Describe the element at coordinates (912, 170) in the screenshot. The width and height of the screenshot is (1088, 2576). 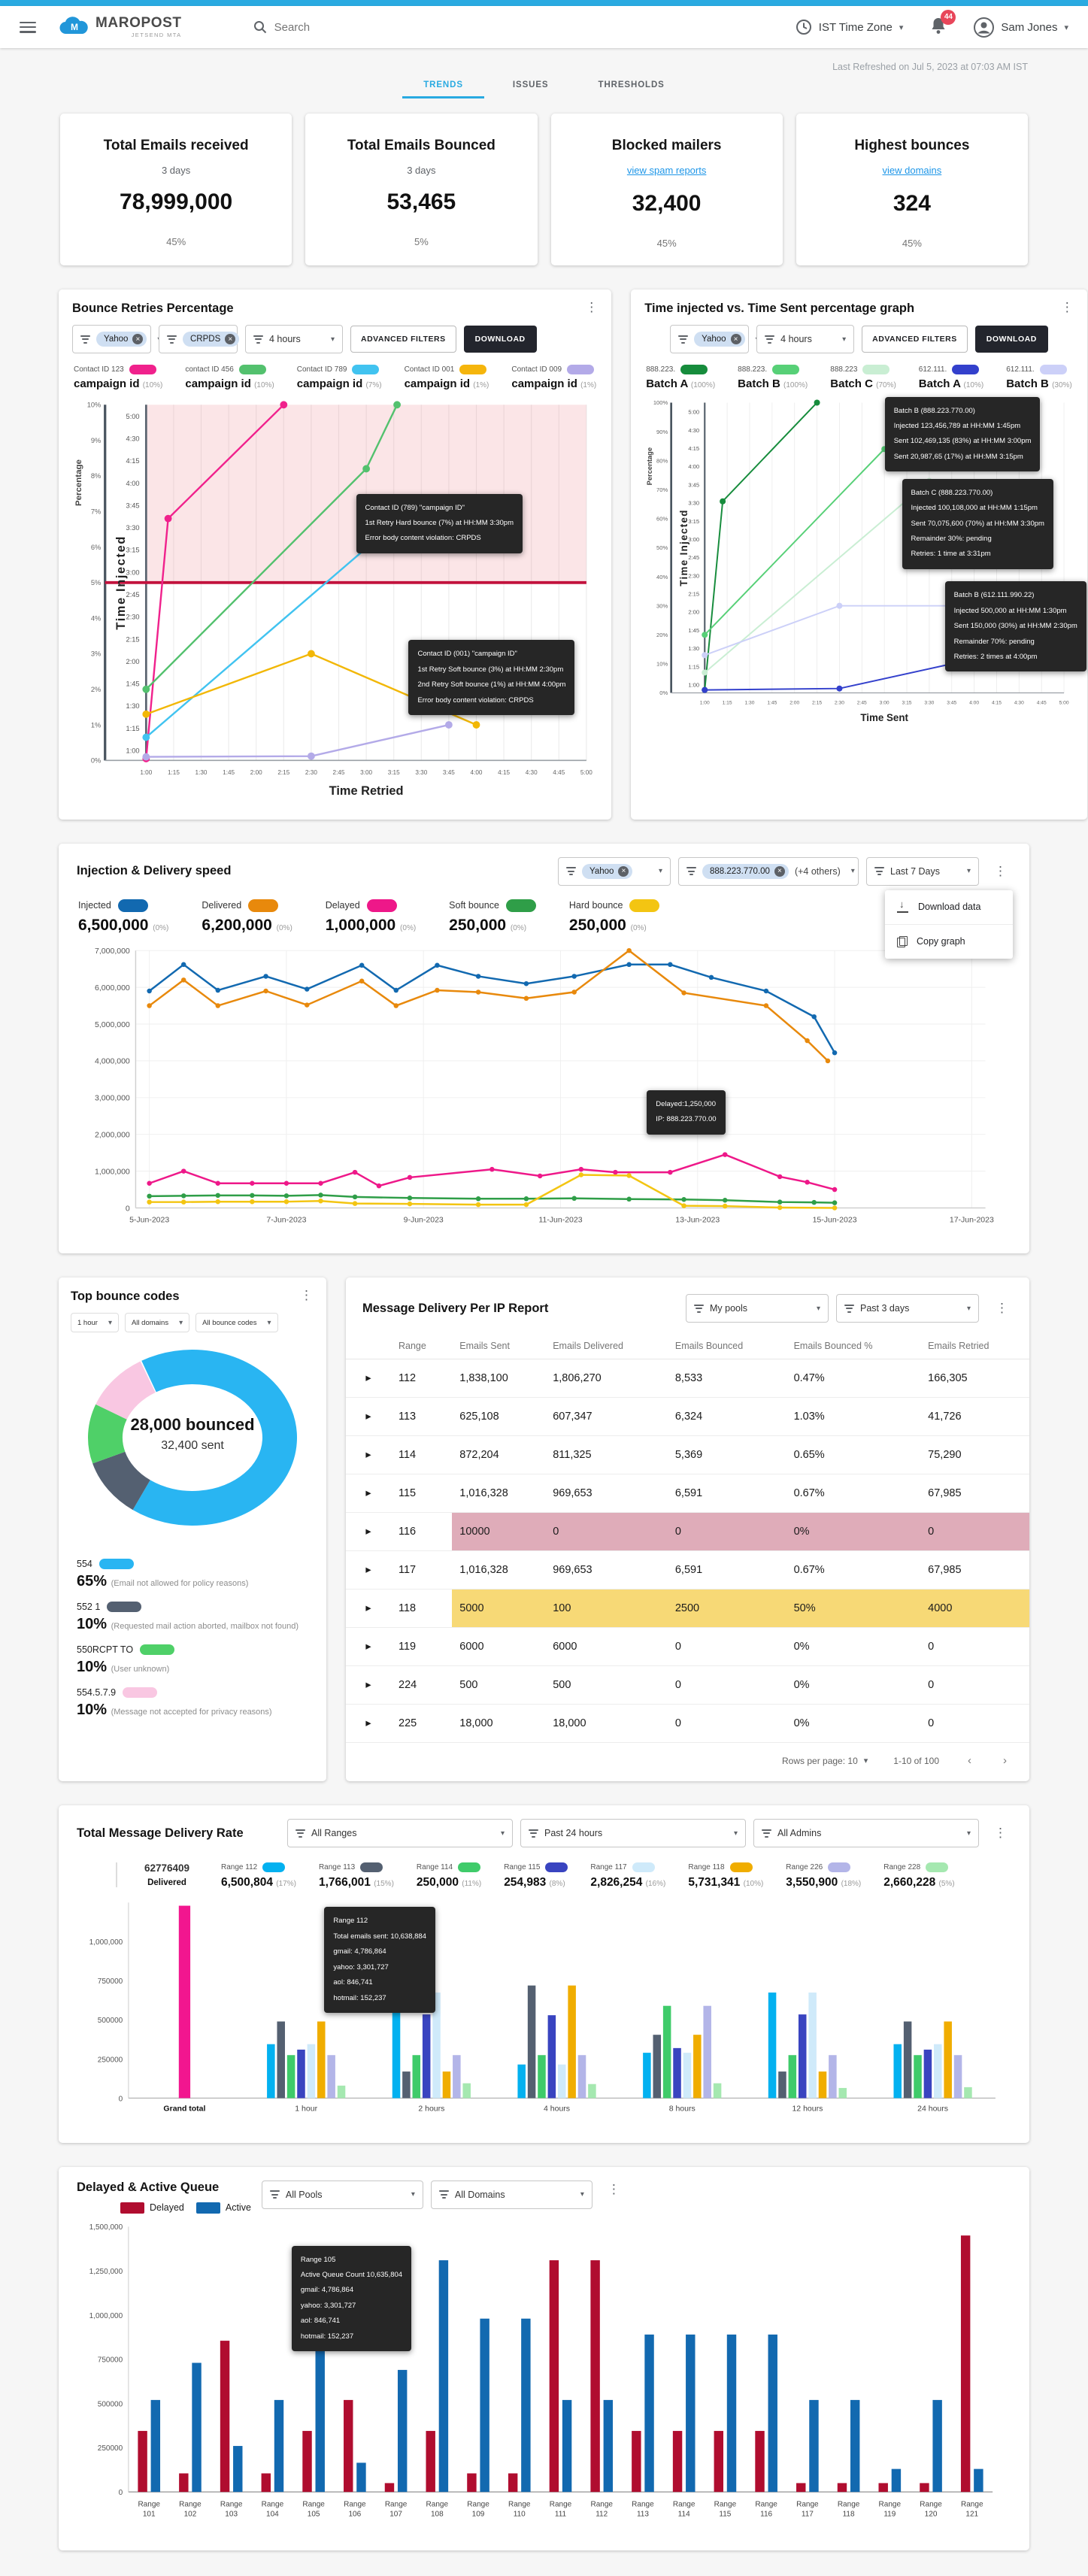
I see `stat-link: view domains` at that location.